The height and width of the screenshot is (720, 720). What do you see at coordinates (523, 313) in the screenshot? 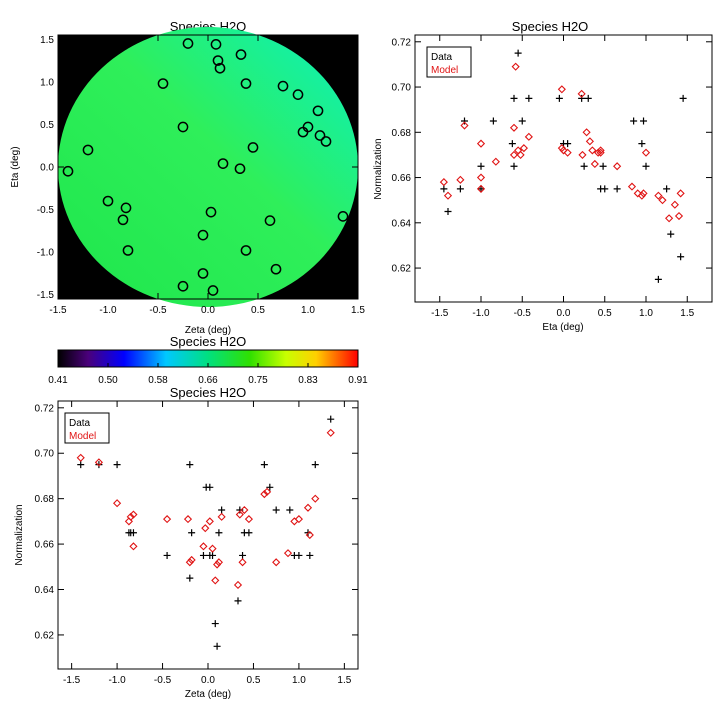
I see `eta-x-tick-label: -0.5` at bounding box center [523, 313].